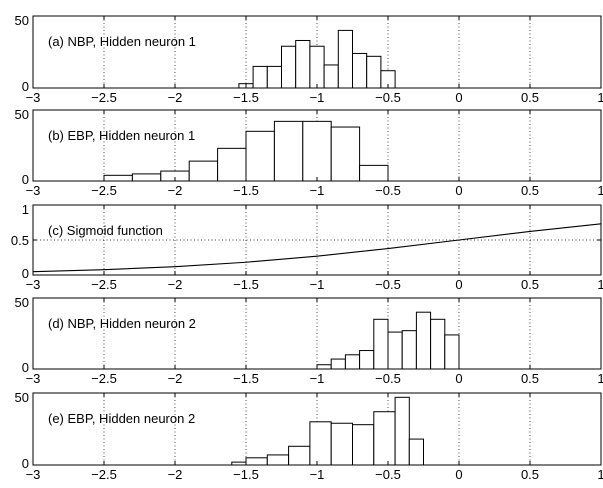 Image resolution: width=603 pixels, height=488 pixels. What do you see at coordinates (25, 209) in the screenshot?
I see `y-tick-label: 1` at bounding box center [25, 209].